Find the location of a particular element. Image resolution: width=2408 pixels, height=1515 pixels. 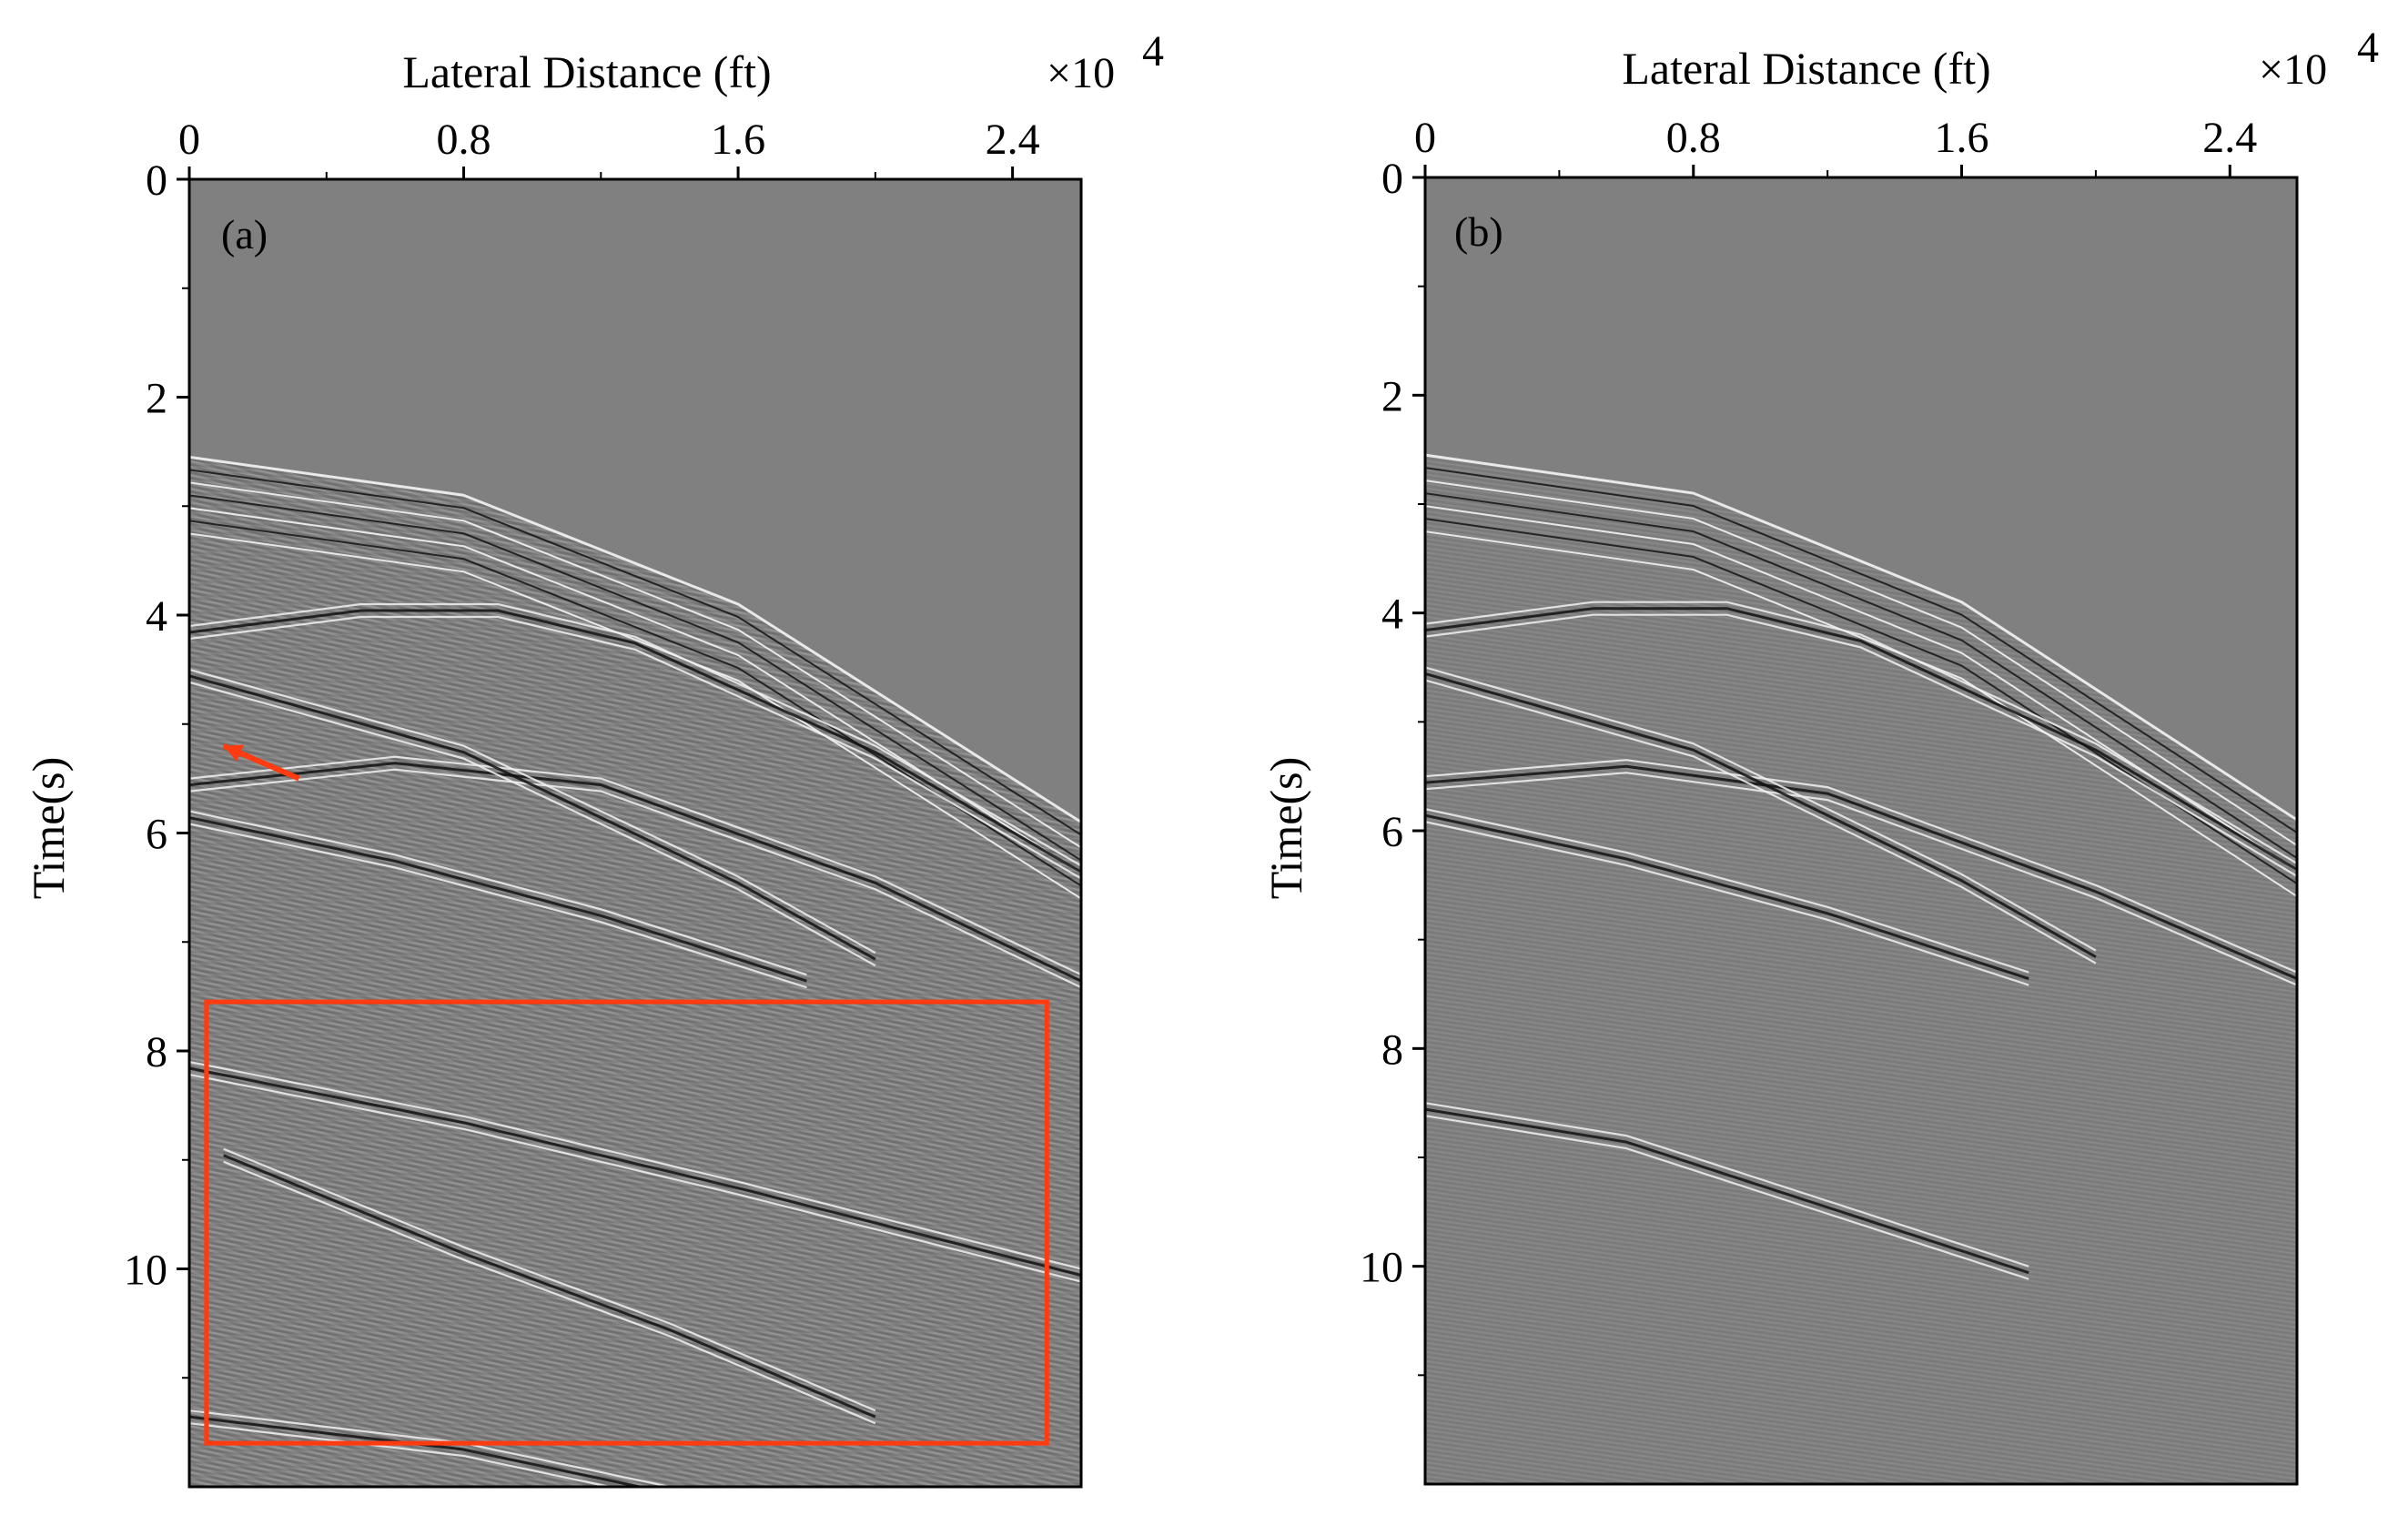

panel-a-y-tick-label: 8 is located at coordinates (156, 1052).